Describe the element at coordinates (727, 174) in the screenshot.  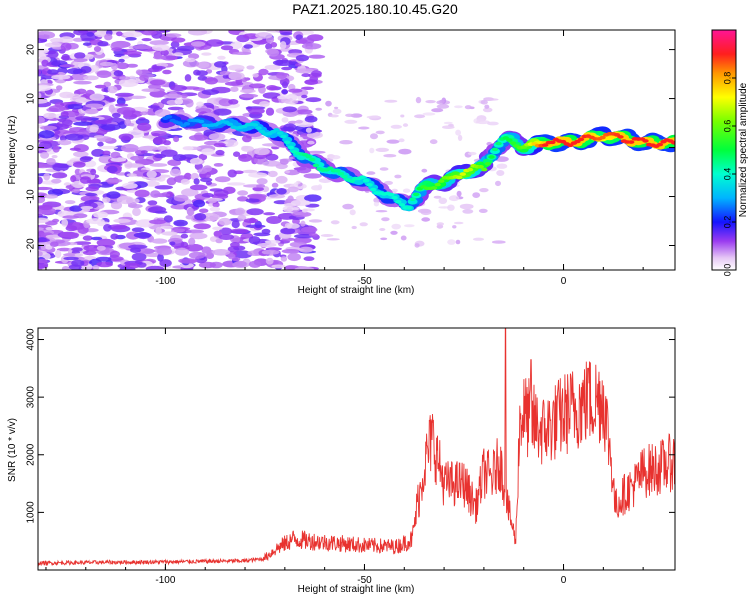
I see `colorbar-tick-label: 0.4` at that location.